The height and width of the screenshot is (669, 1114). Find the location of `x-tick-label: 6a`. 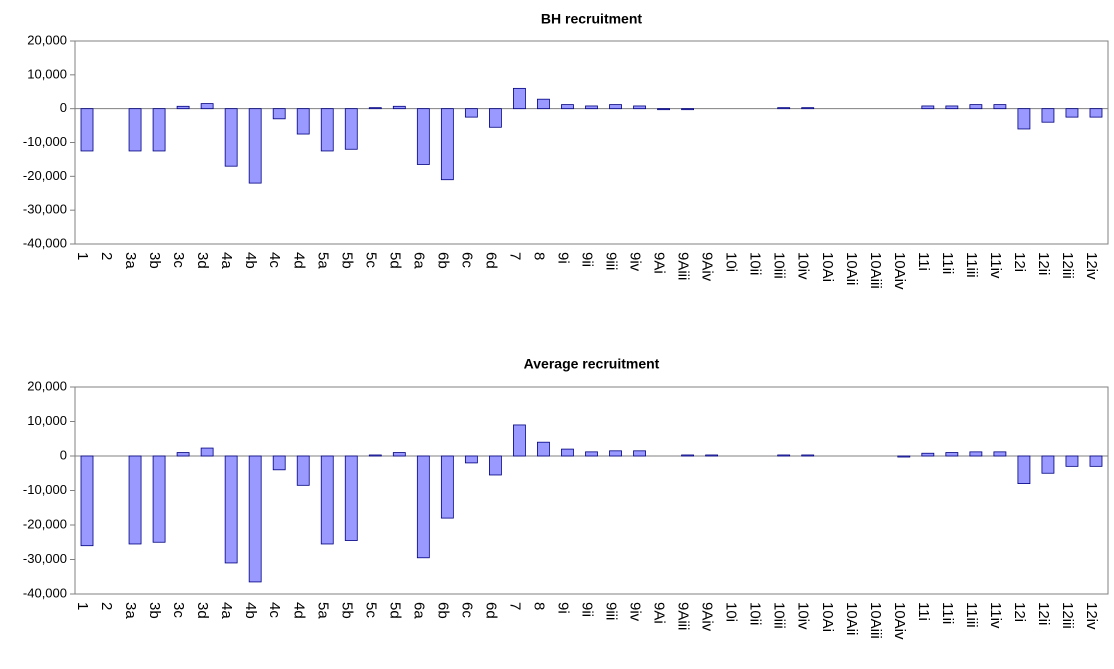

x-tick-label: 6a is located at coordinates (418, 610).